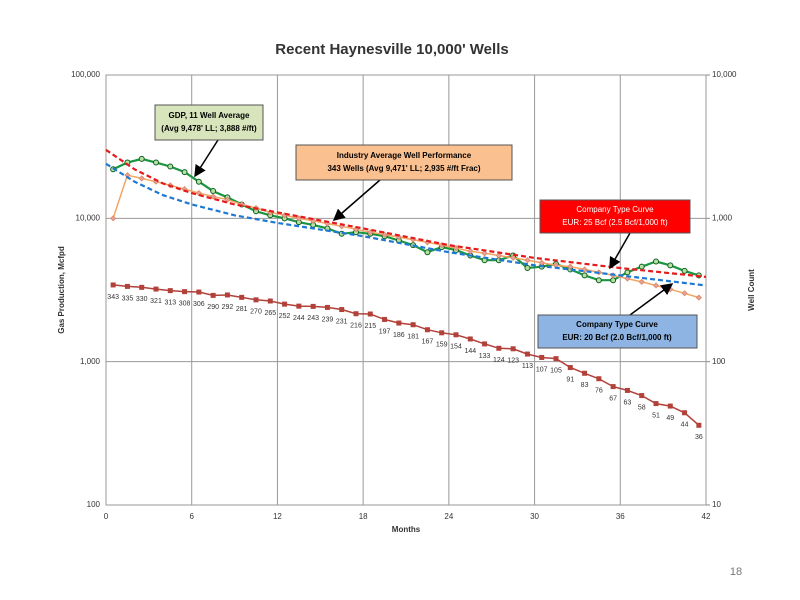 This screenshot has height=600, width=800. What do you see at coordinates (699, 437) in the screenshot?
I see `data-label: 36` at bounding box center [699, 437].